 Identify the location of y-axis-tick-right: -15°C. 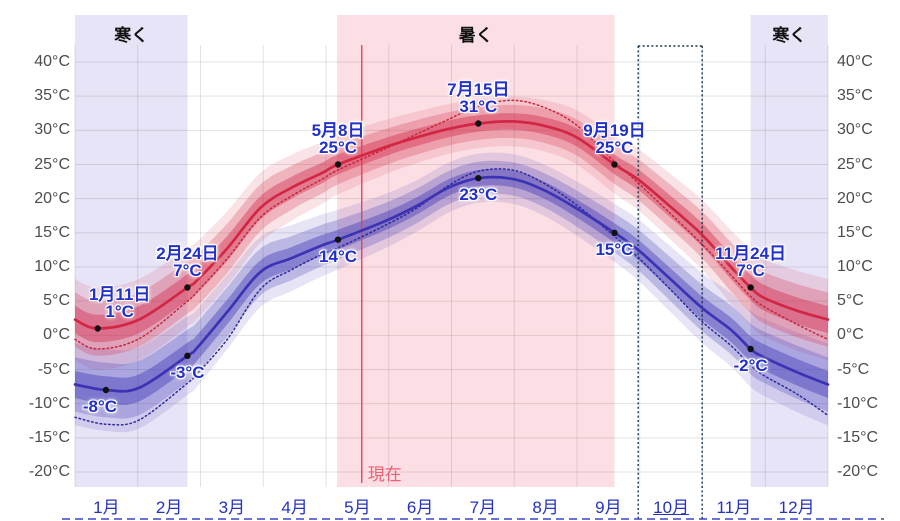
(858, 437).